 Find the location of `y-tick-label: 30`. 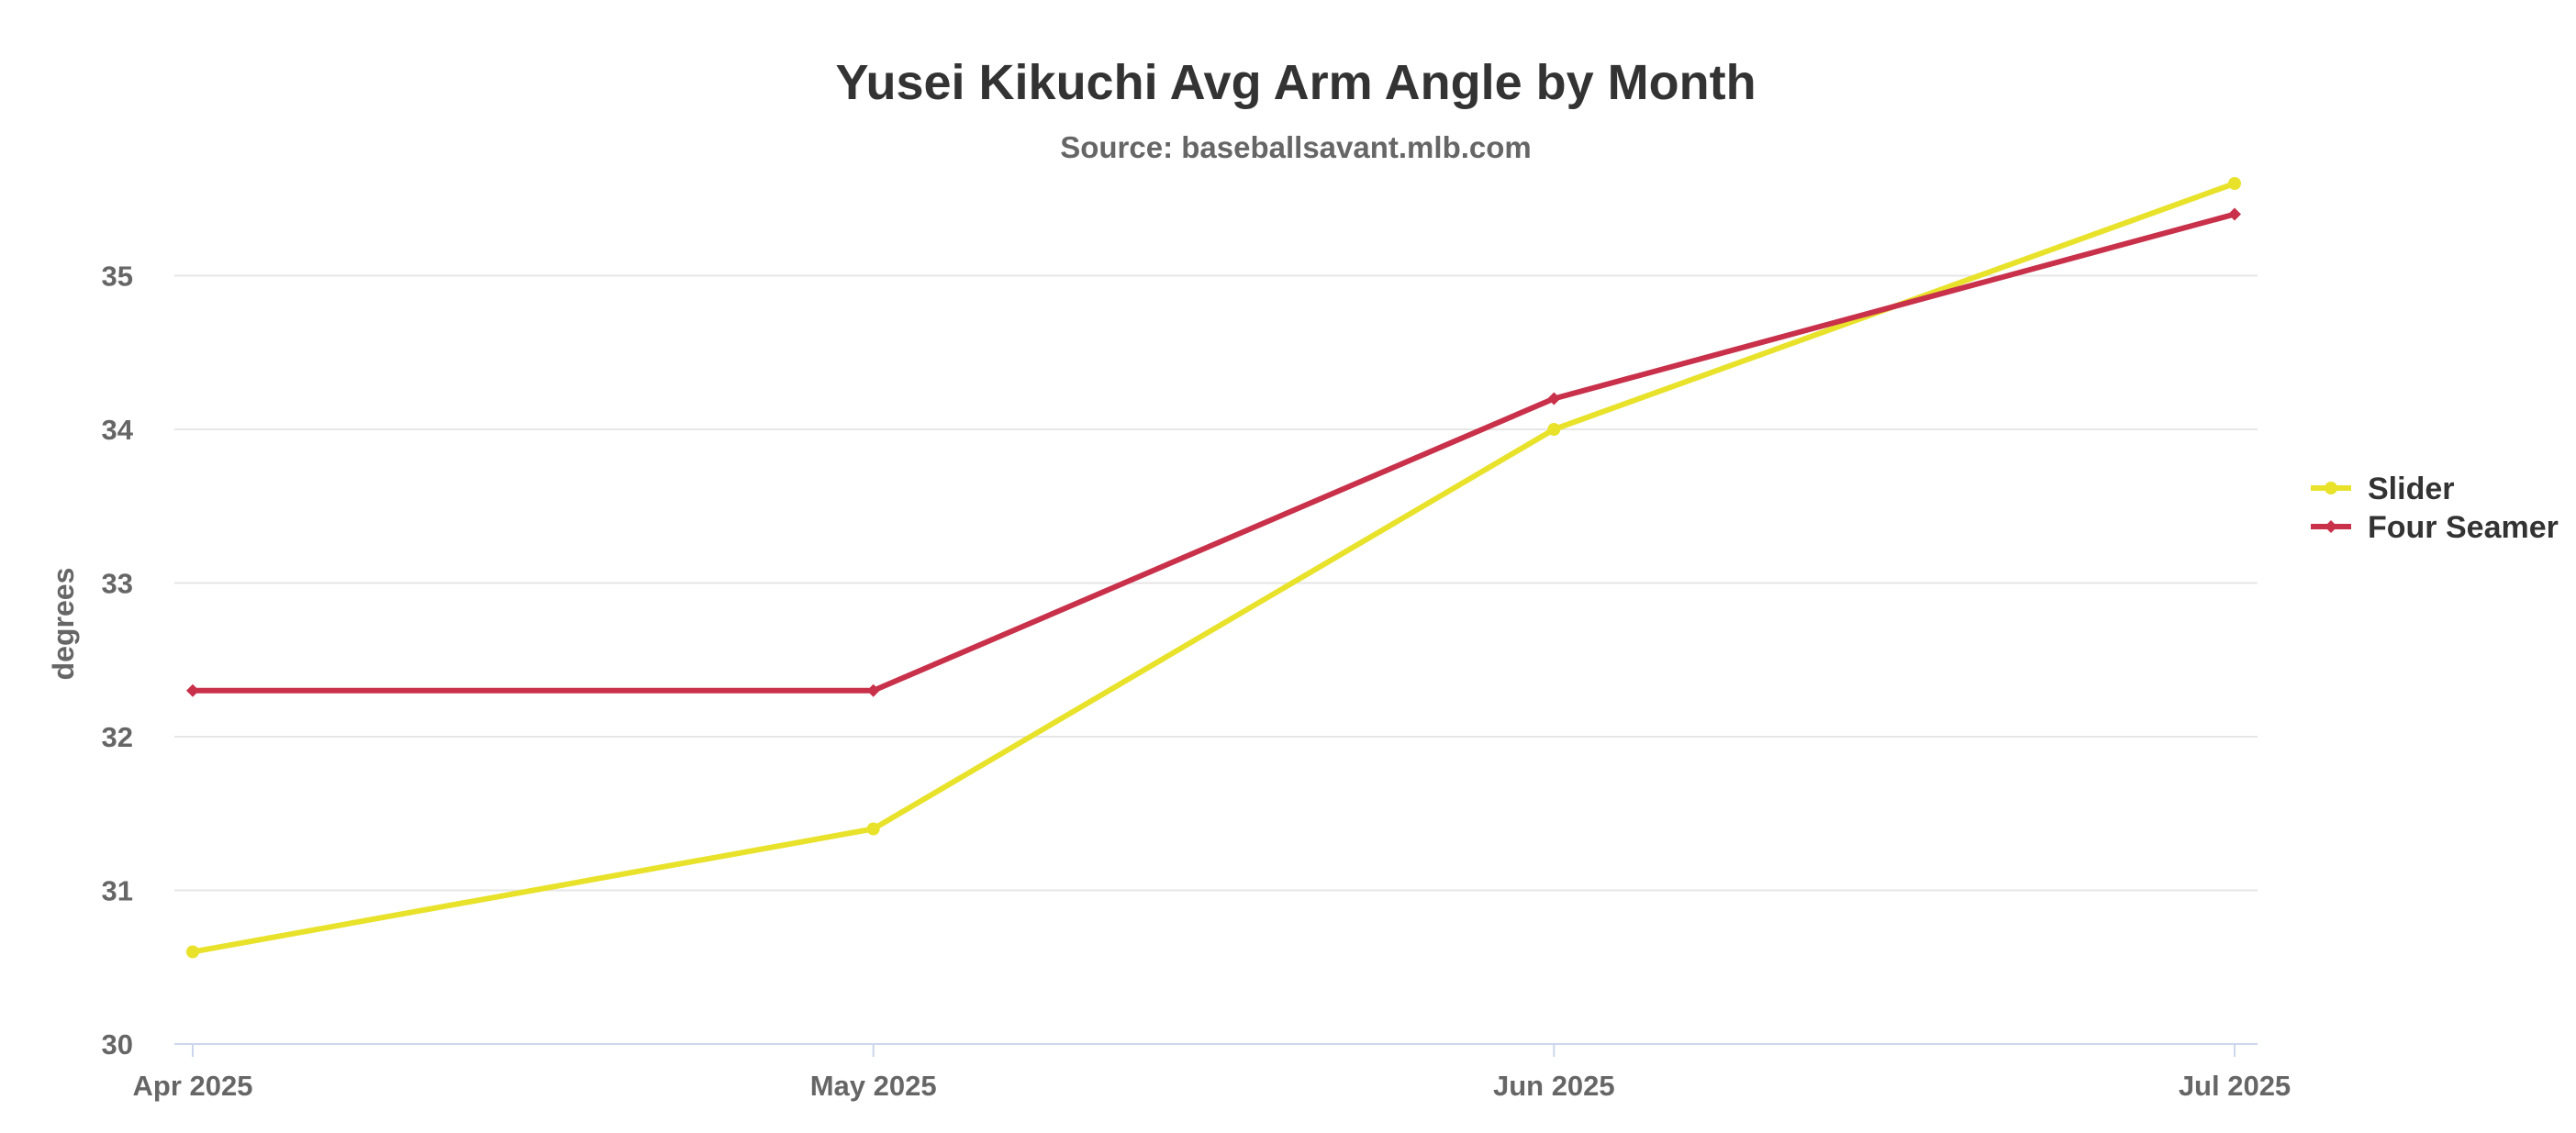

y-tick-label: 30 is located at coordinates (117, 1045).